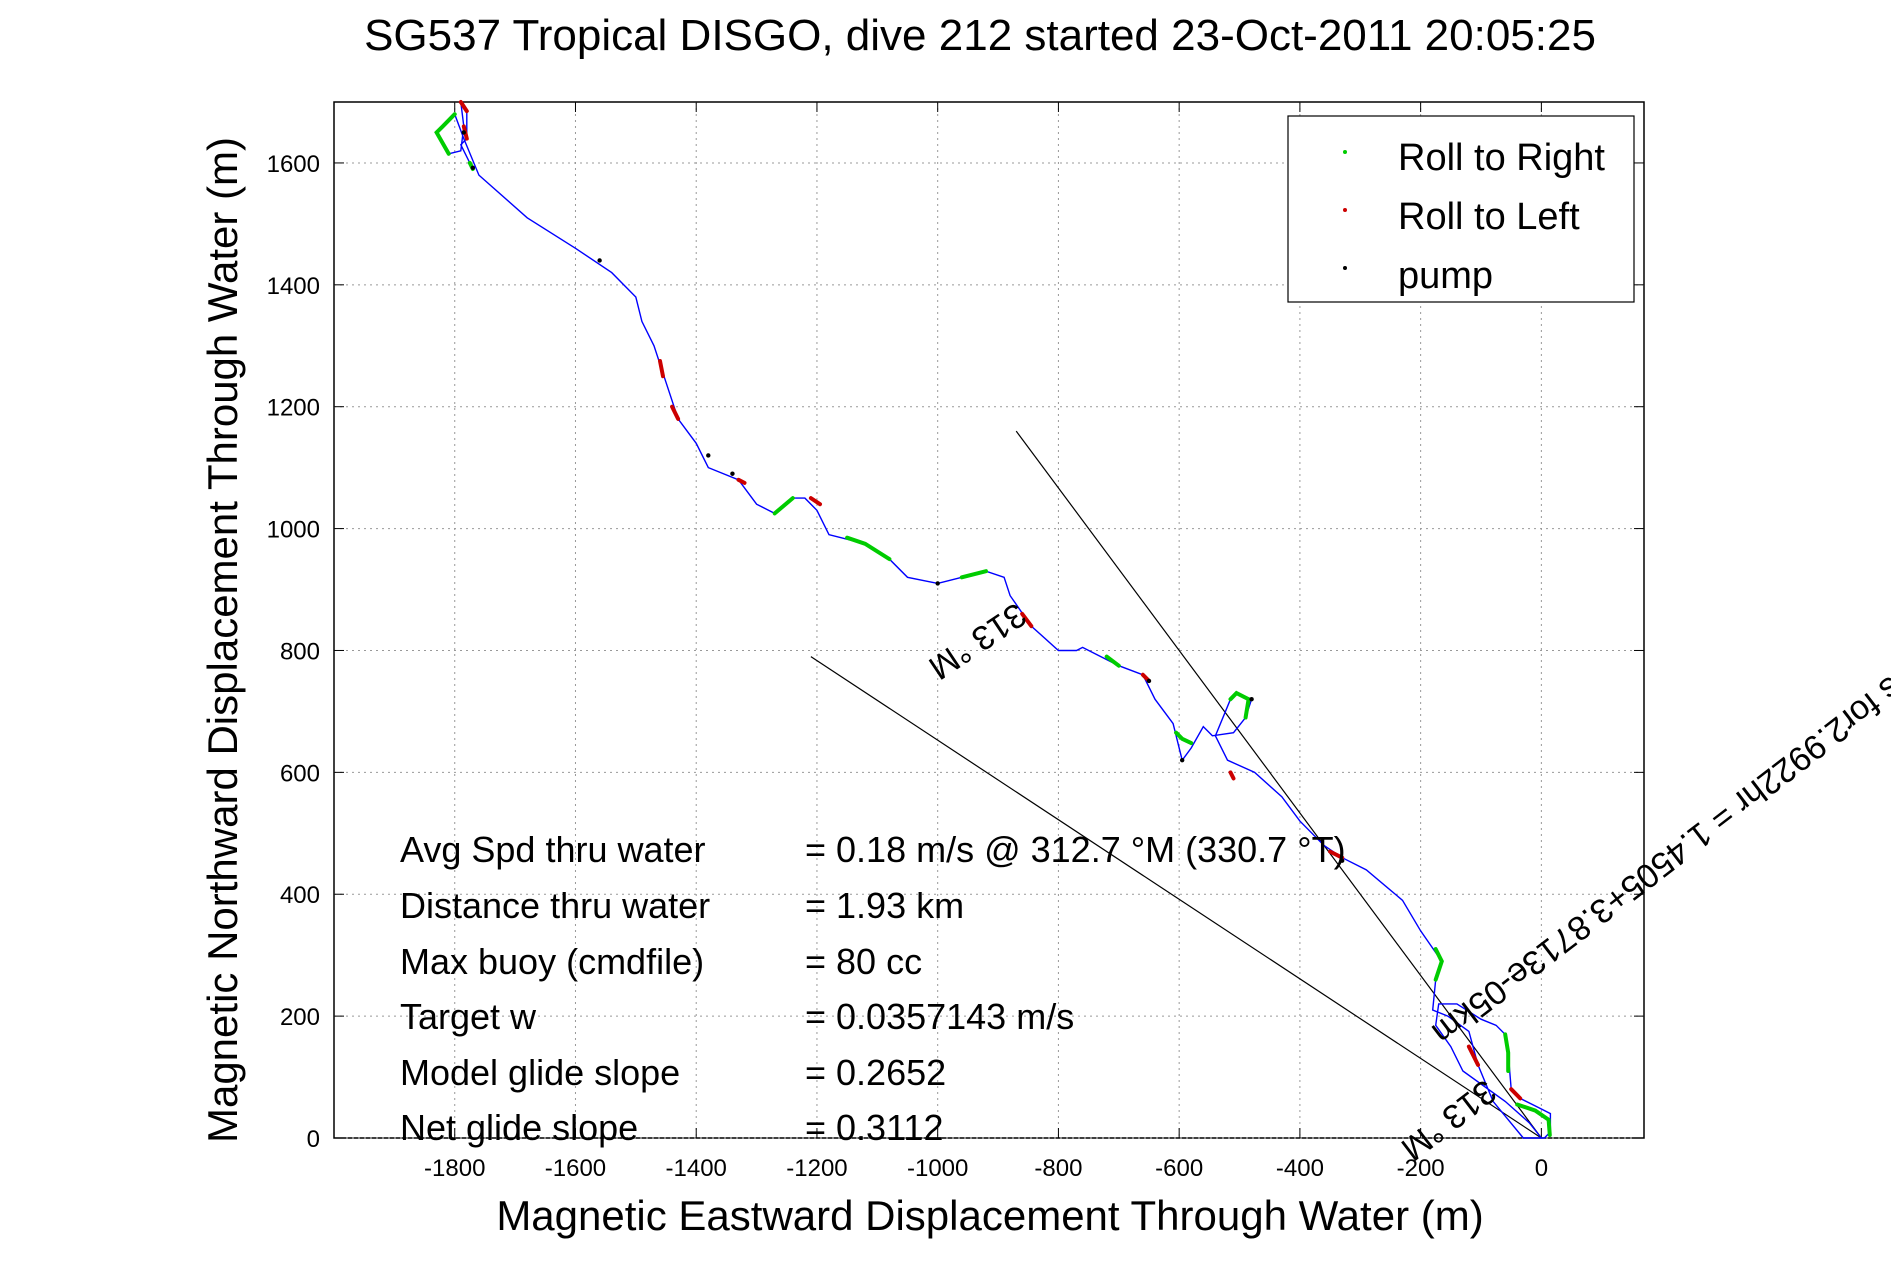 The width and height of the screenshot is (1891, 1262). What do you see at coordinates (1075, 849) in the screenshot?
I see `annotation-value: = 0.18 m/s @ 312.7 °M (330.7 °T)` at bounding box center [1075, 849].